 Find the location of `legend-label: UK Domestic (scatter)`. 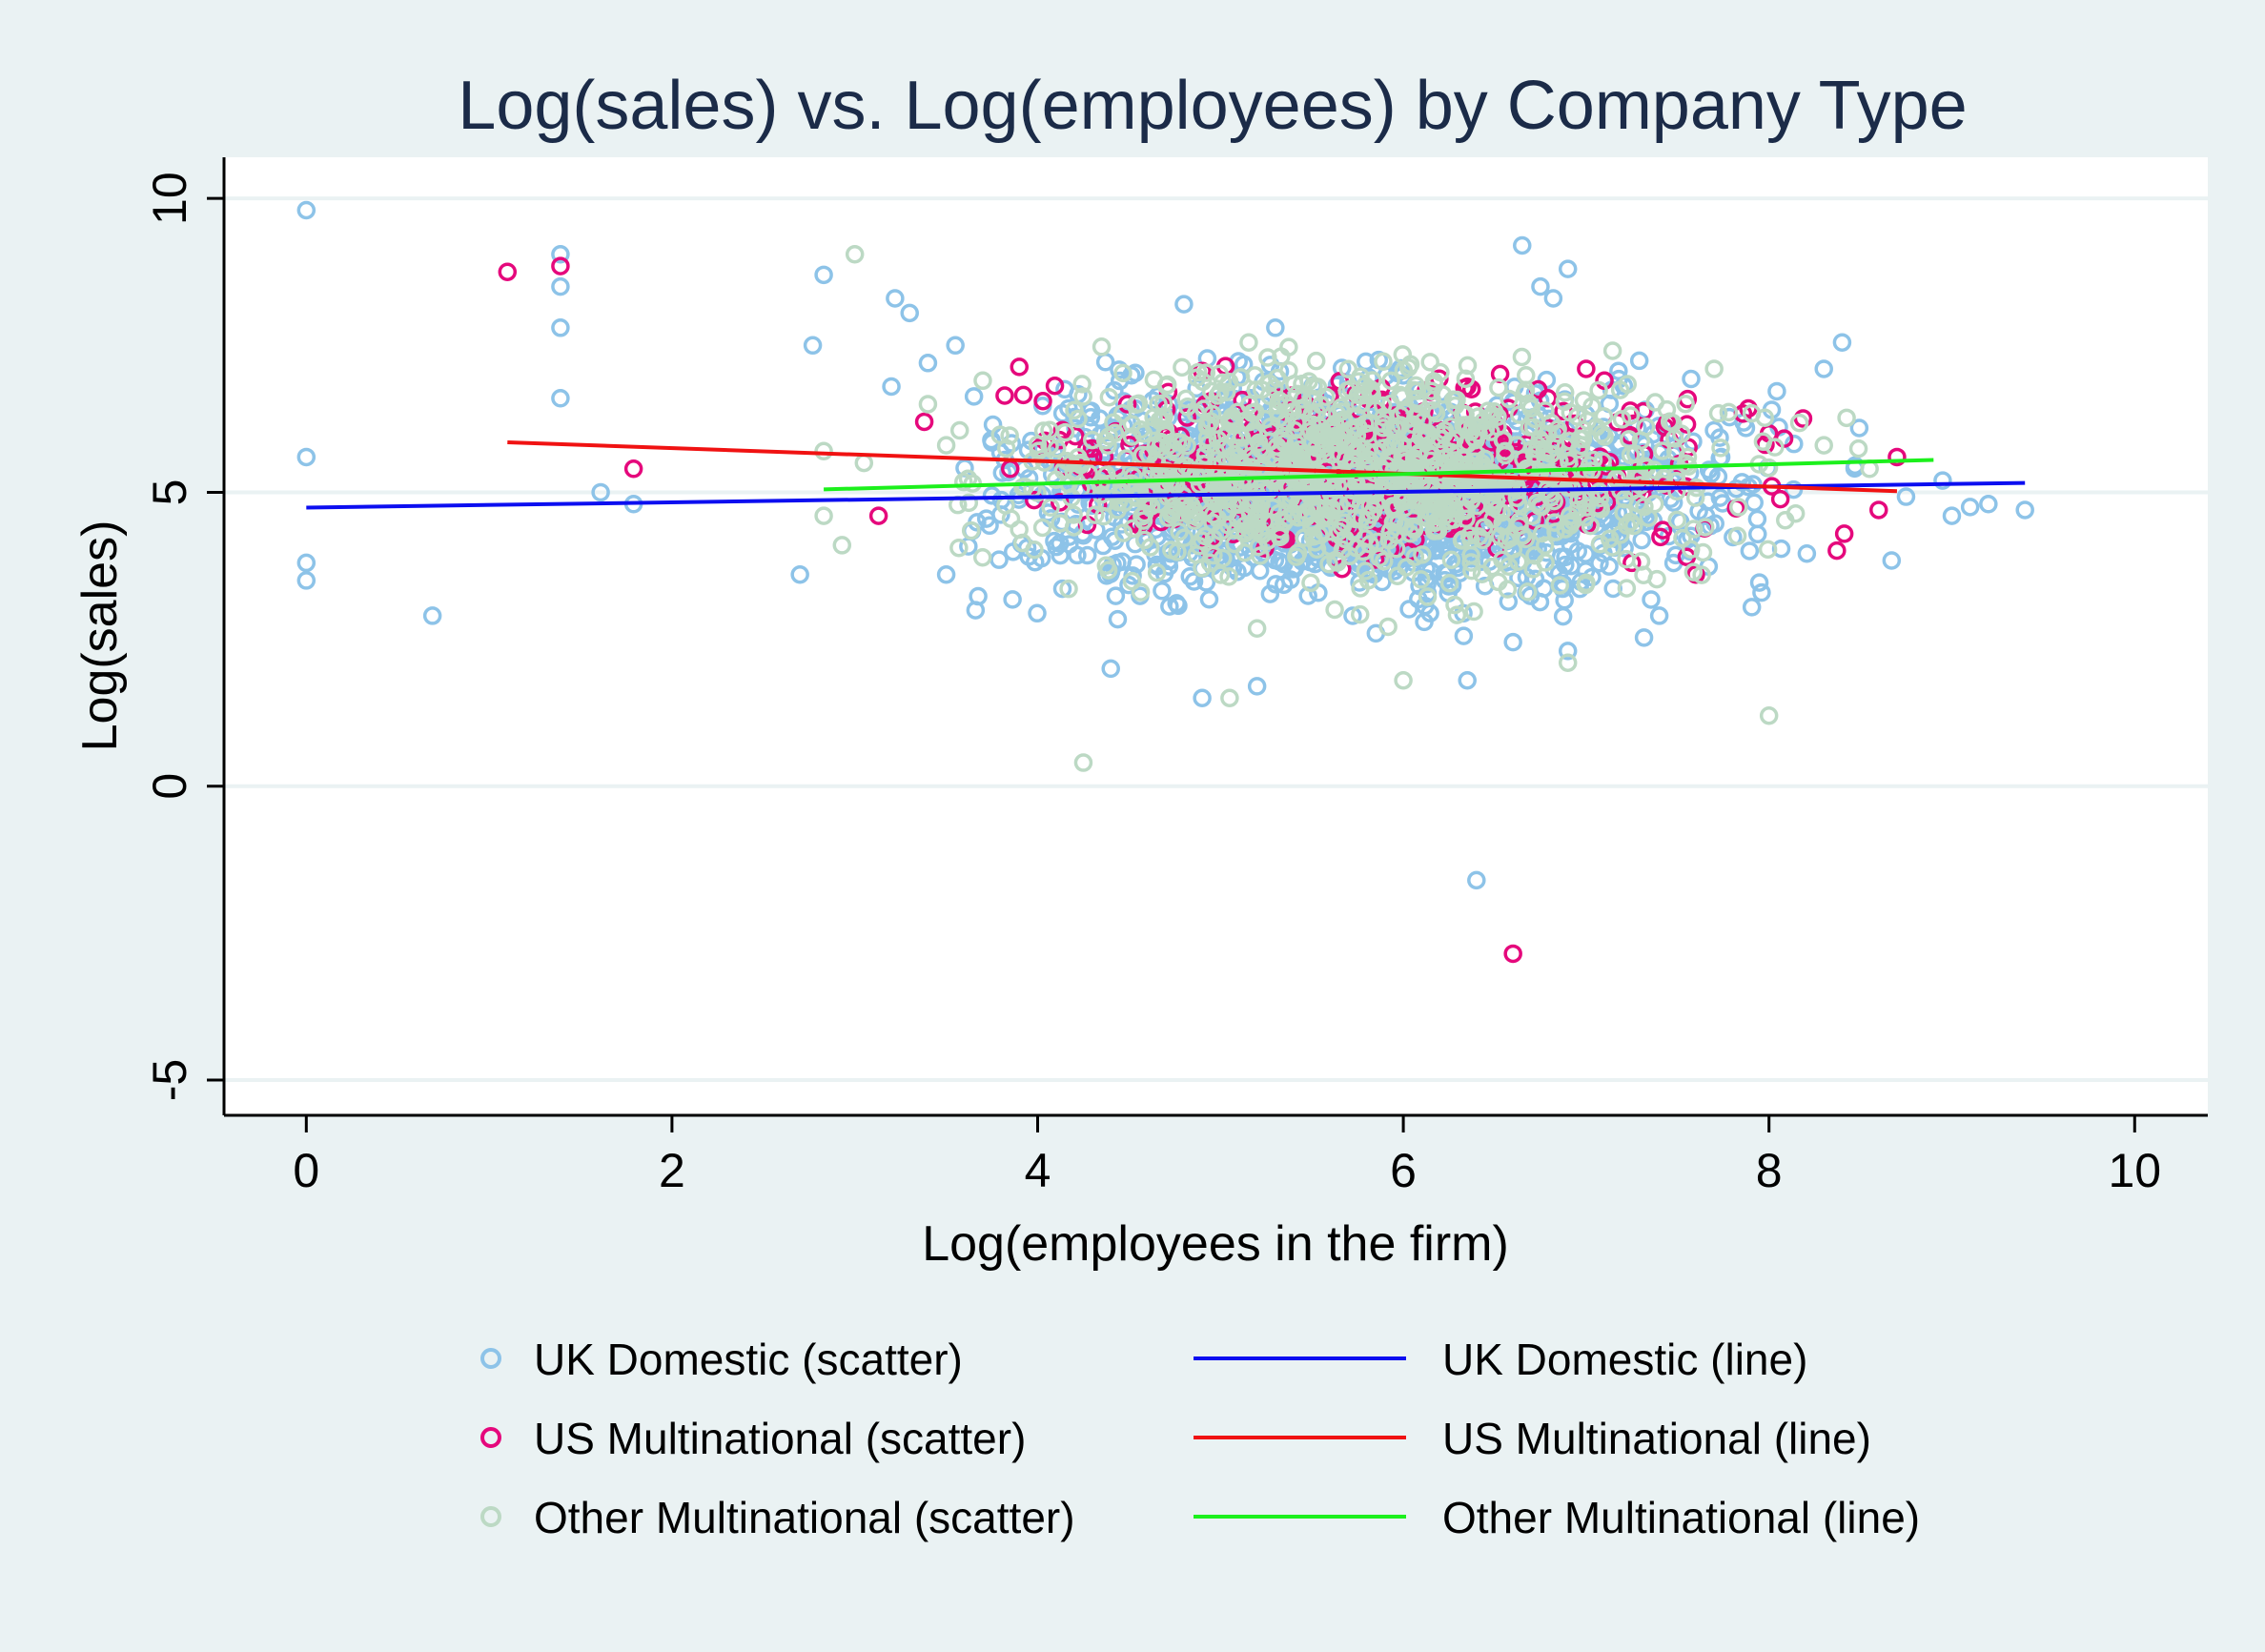

legend-label: UK Domestic (scatter) is located at coordinates (748, 1359).